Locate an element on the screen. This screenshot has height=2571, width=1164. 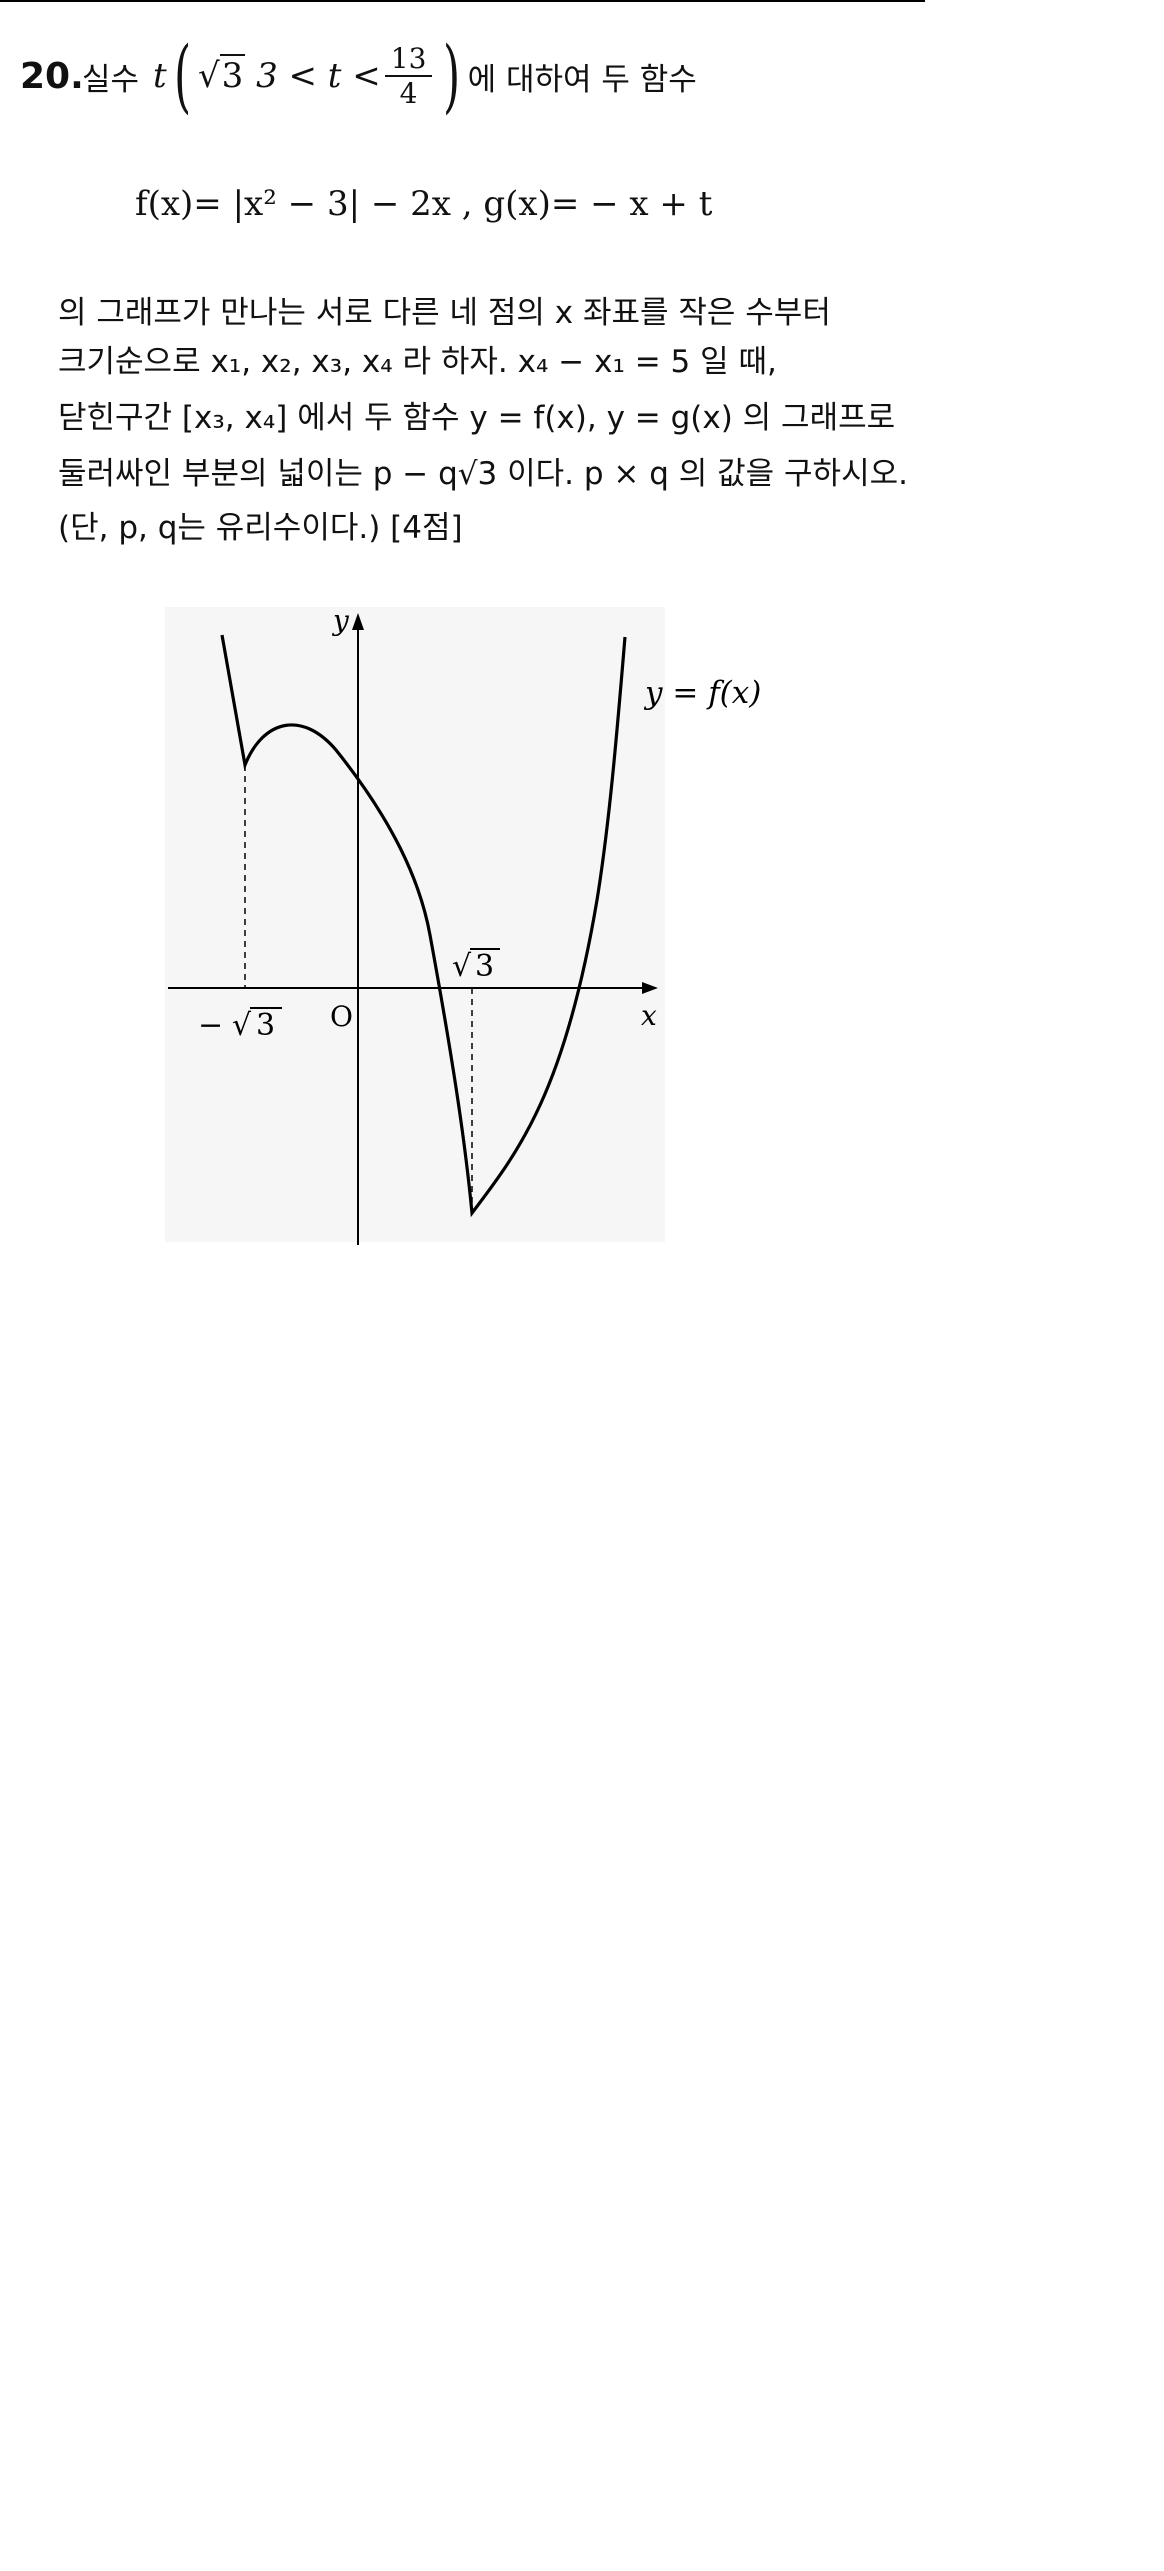
top-rule is located at coordinates (462, 1).